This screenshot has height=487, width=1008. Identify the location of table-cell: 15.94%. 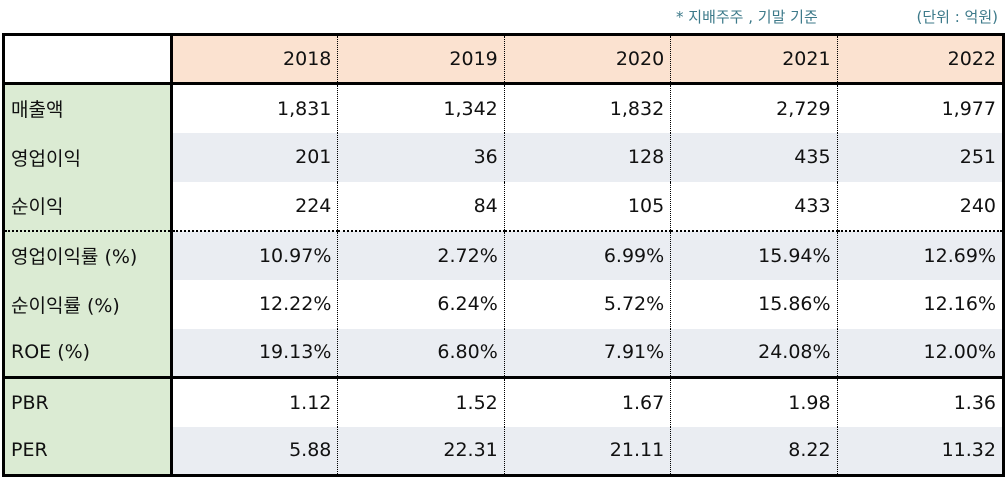
(754, 255).